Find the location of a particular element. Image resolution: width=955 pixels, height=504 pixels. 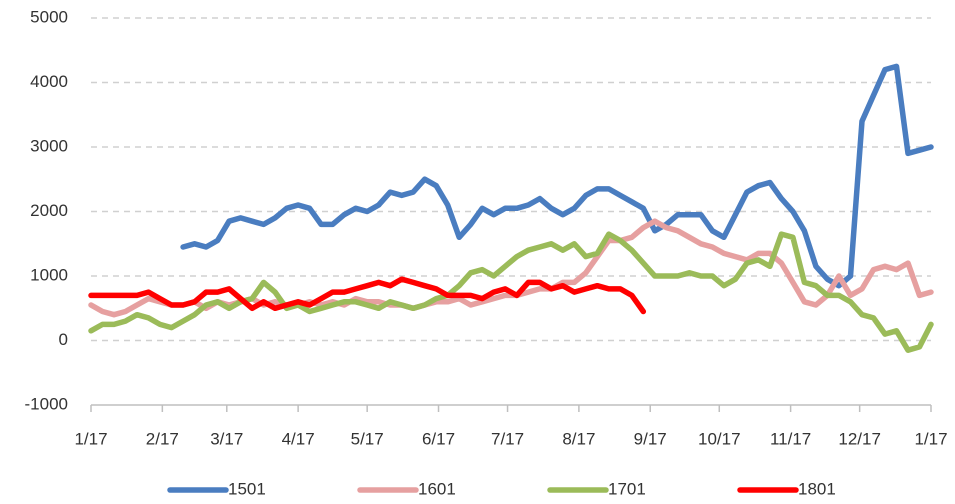

x-tick-label: 5/17 is located at coordinates (367, 438).